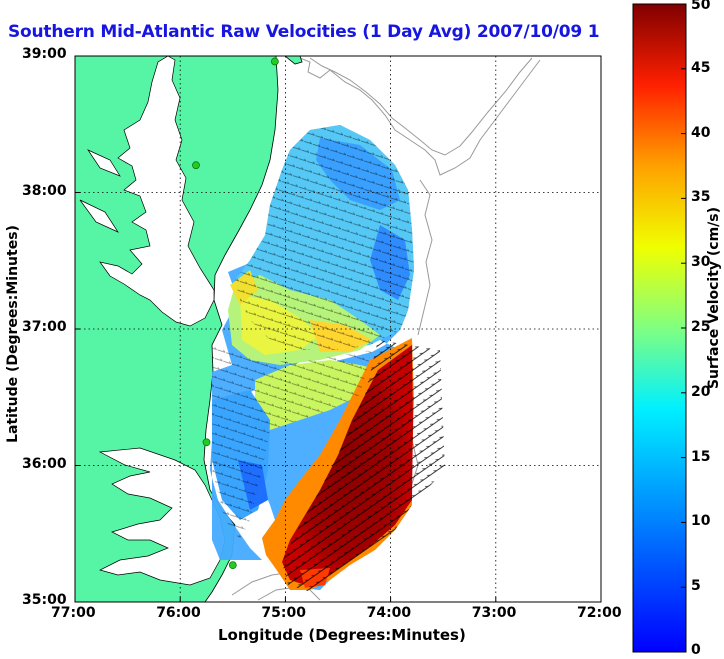  What do you see at coordinates (659, 328) in the screenshot?
I see `colorbar` at bounding box center [659, 328].